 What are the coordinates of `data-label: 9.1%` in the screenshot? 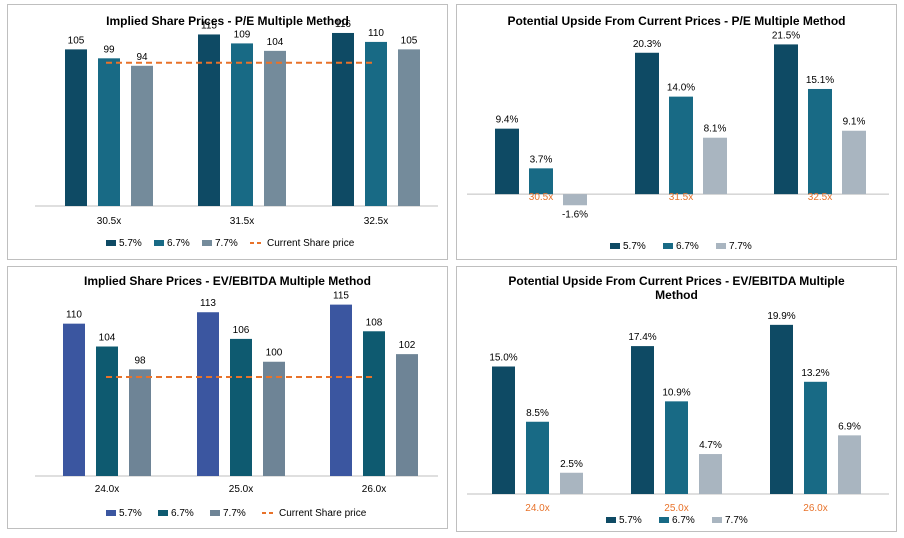 It's located at (854, 122).